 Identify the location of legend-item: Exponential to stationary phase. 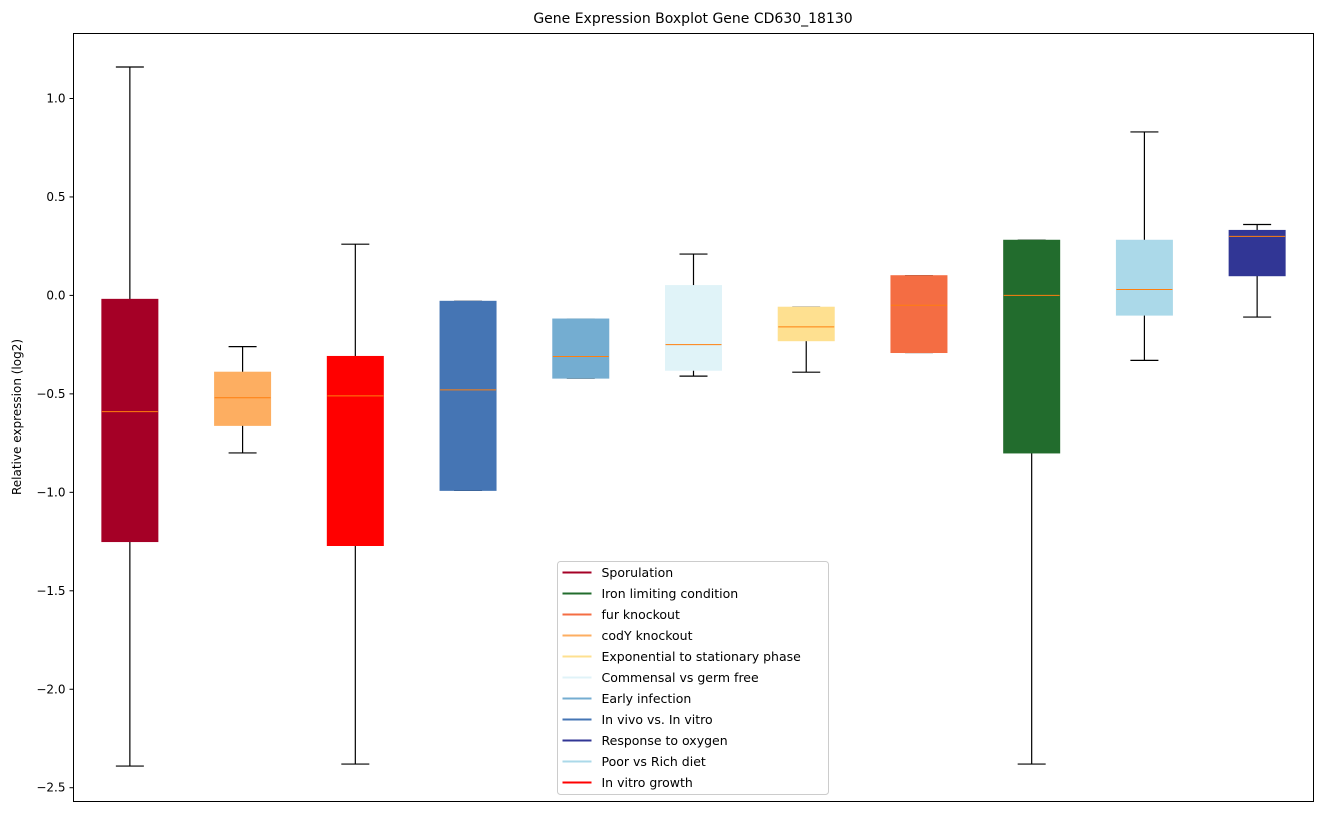
(682, 656).